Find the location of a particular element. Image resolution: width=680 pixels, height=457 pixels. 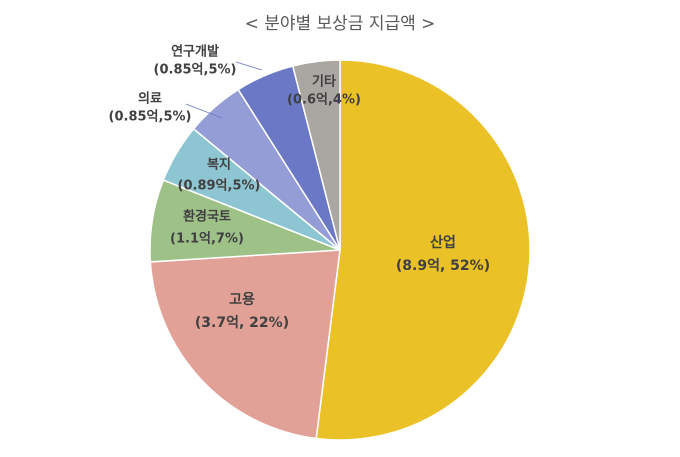

slice-label: 연구개발 is located at coordinates (195, 52).